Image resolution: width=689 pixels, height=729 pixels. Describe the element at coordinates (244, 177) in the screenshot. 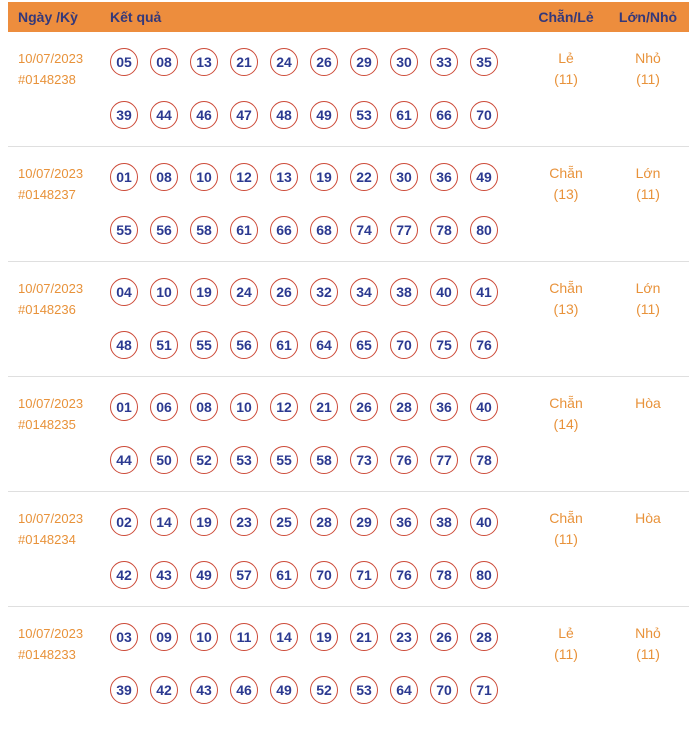

I see `number-ball: 12` at that location.